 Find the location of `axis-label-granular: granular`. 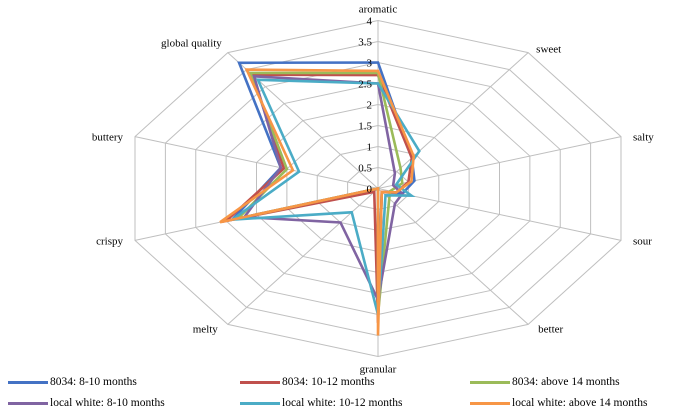

axis-label-granular: granular is located at coordinates (378, 370).